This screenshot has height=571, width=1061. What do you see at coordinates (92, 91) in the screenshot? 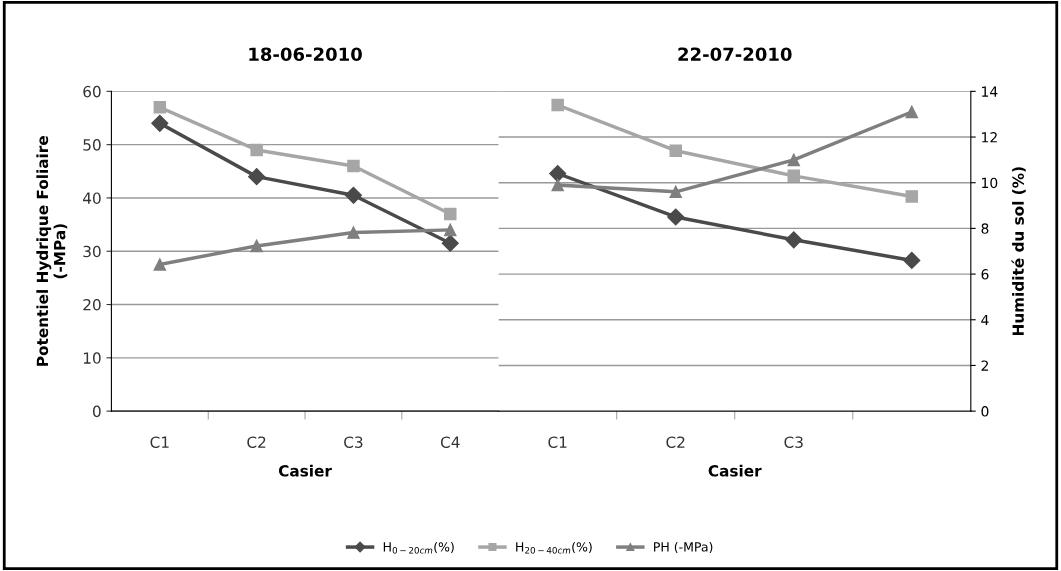
I see `y-tick-label: 60` at bounding box center [92, 91].